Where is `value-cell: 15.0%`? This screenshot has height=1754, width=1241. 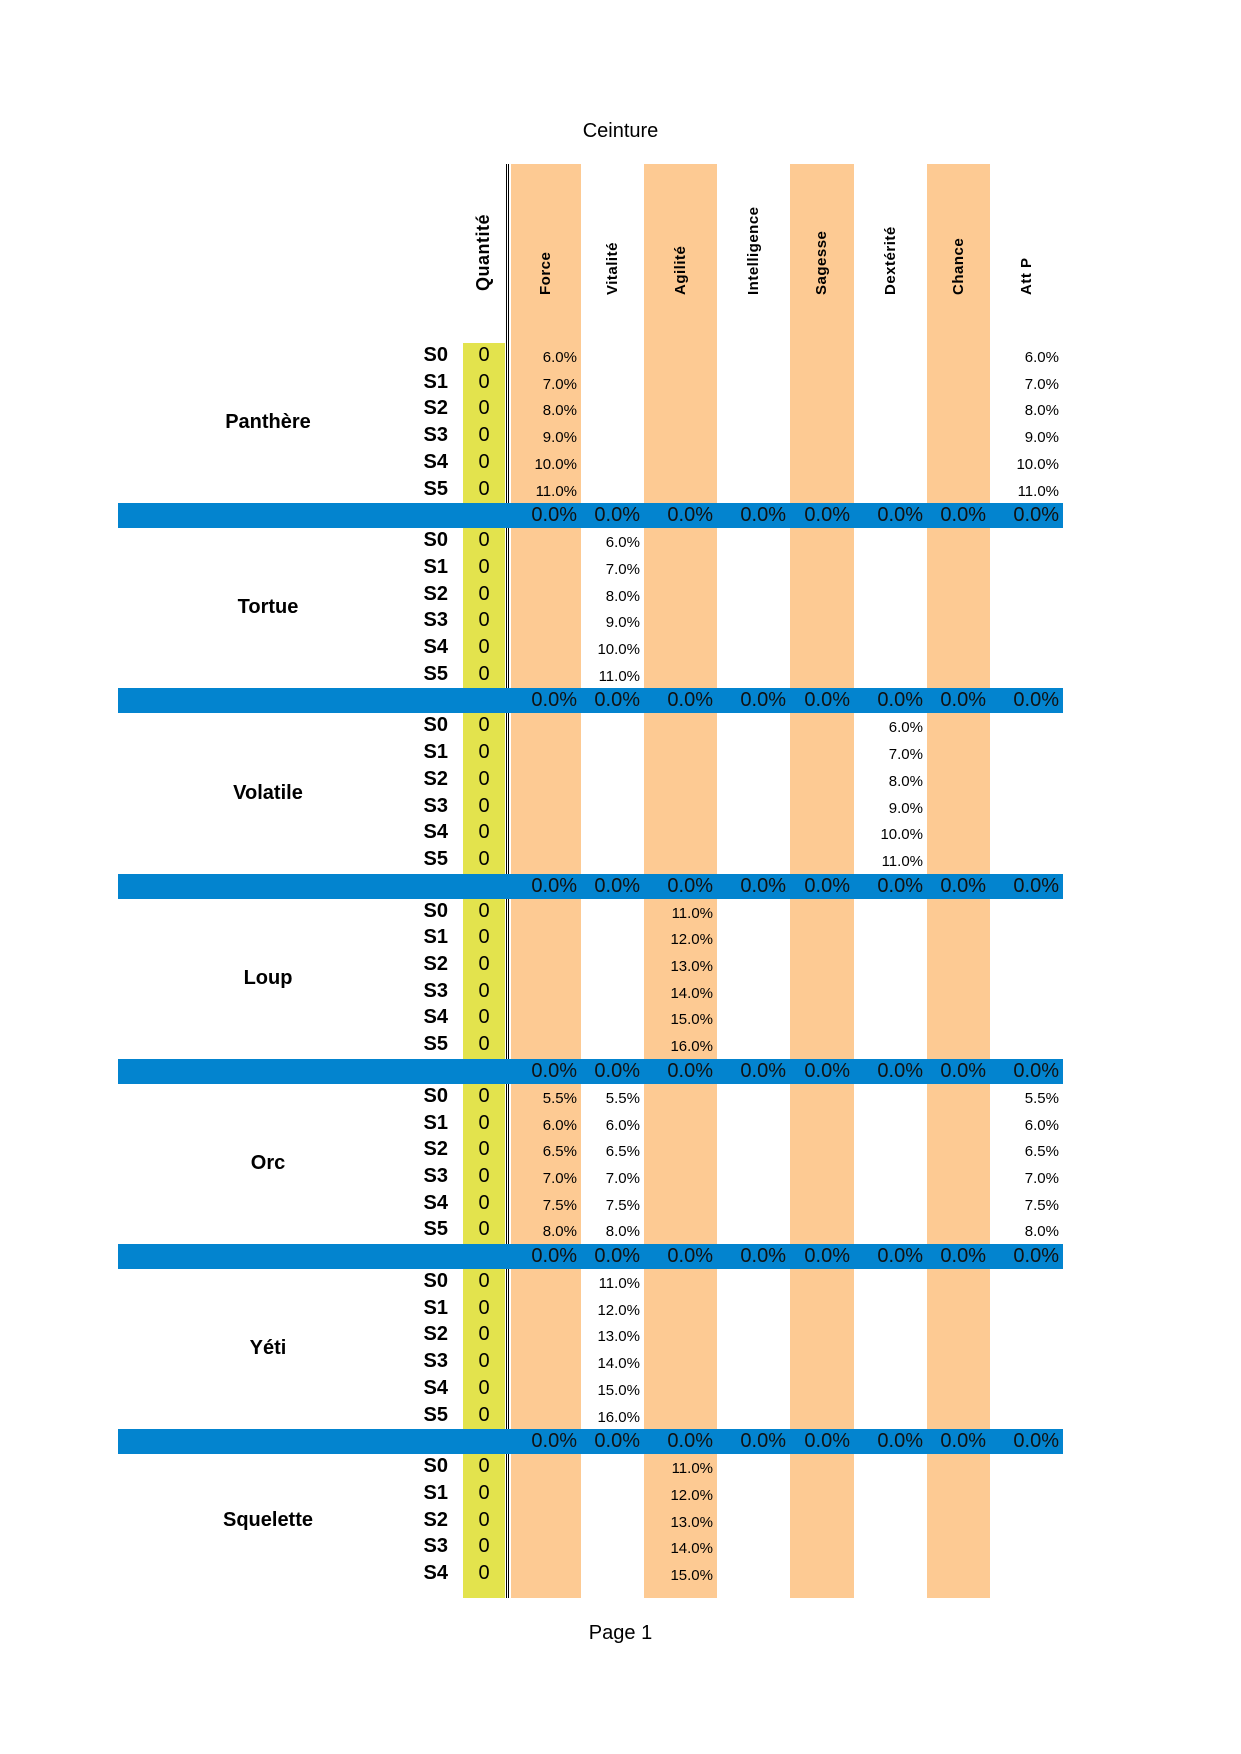 value-cell: 15.0% is located at coordinates (618, 1390).